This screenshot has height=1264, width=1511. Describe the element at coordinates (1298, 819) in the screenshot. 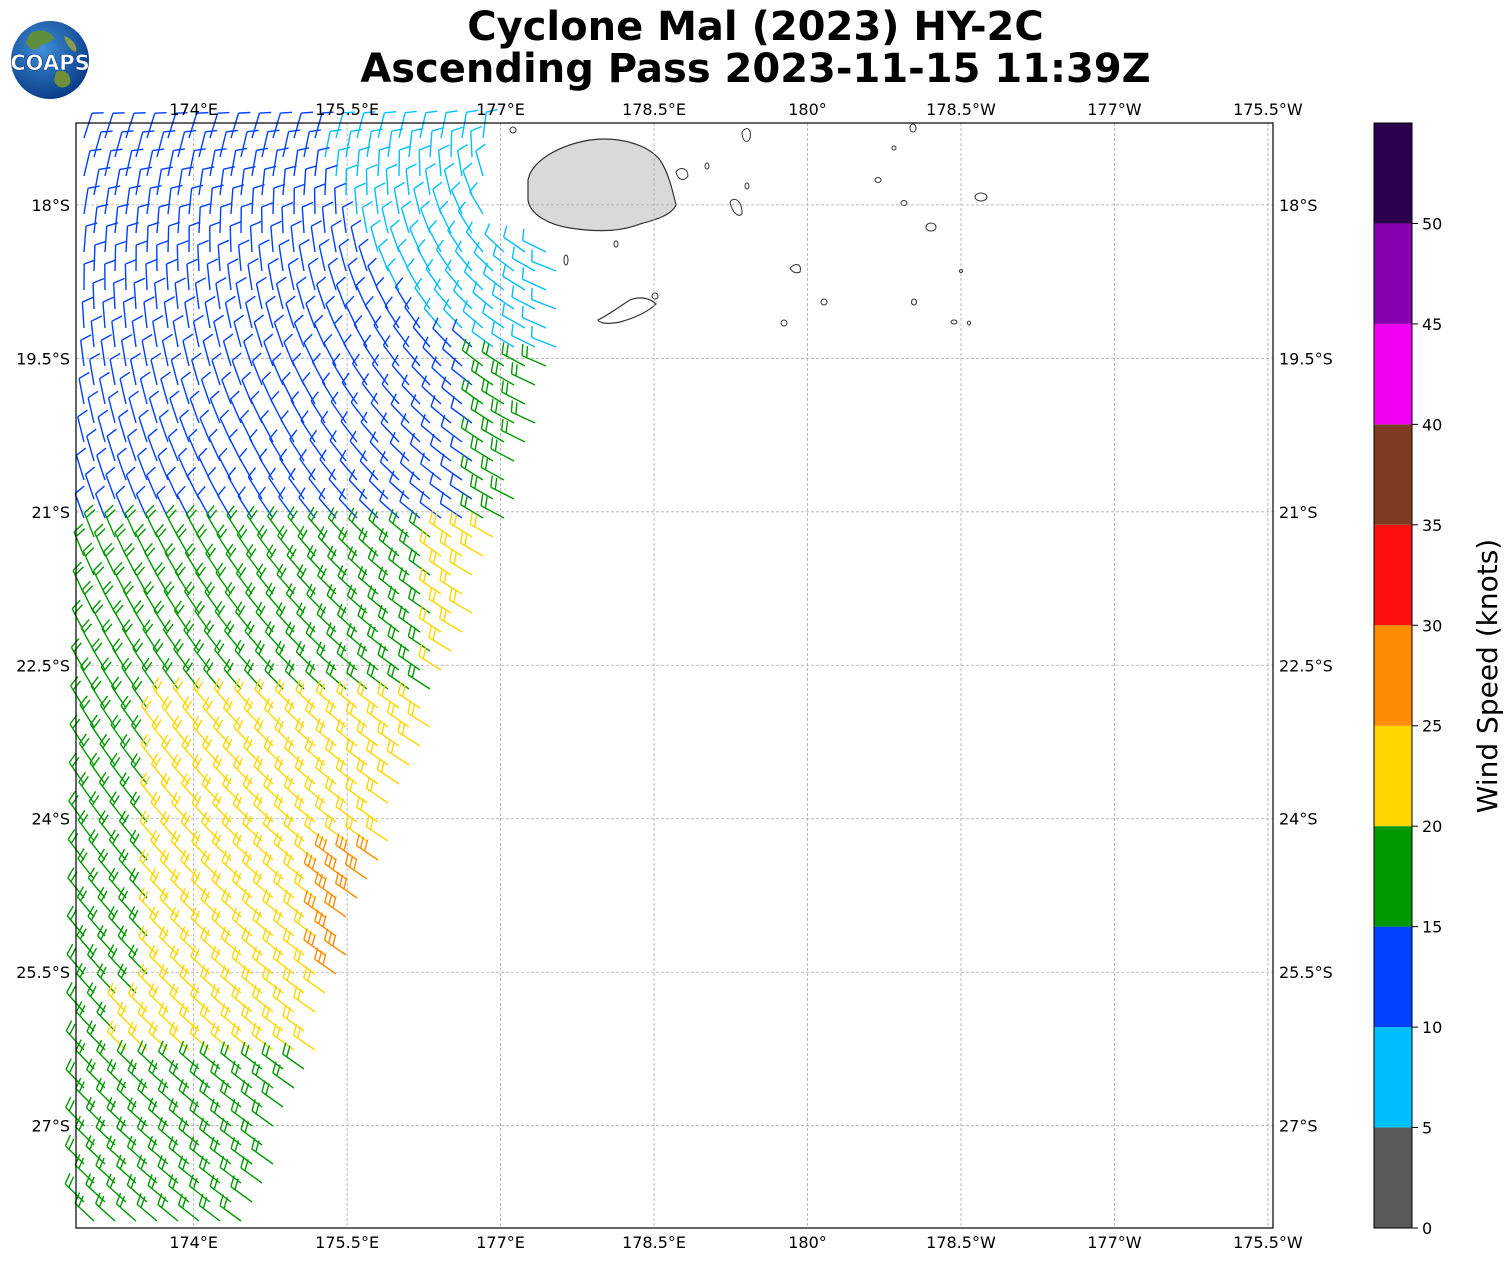

I see `y-tick-label-right: 24°S` at that location.